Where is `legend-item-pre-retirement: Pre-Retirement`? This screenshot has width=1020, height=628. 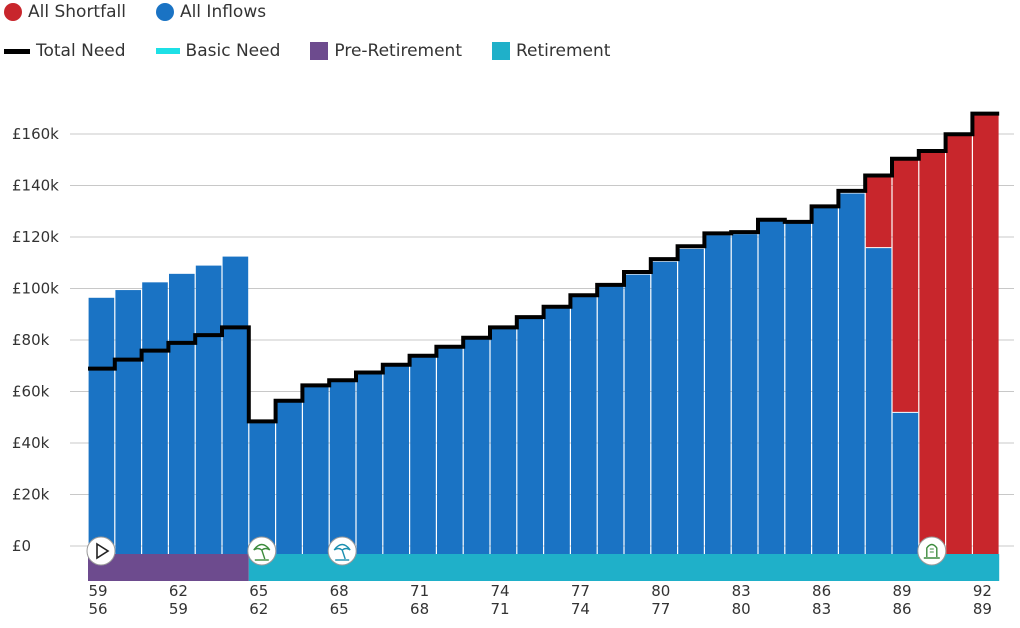 legend-item-pre-retirement: Pre-Retirement is located at coordinates (386, 51).